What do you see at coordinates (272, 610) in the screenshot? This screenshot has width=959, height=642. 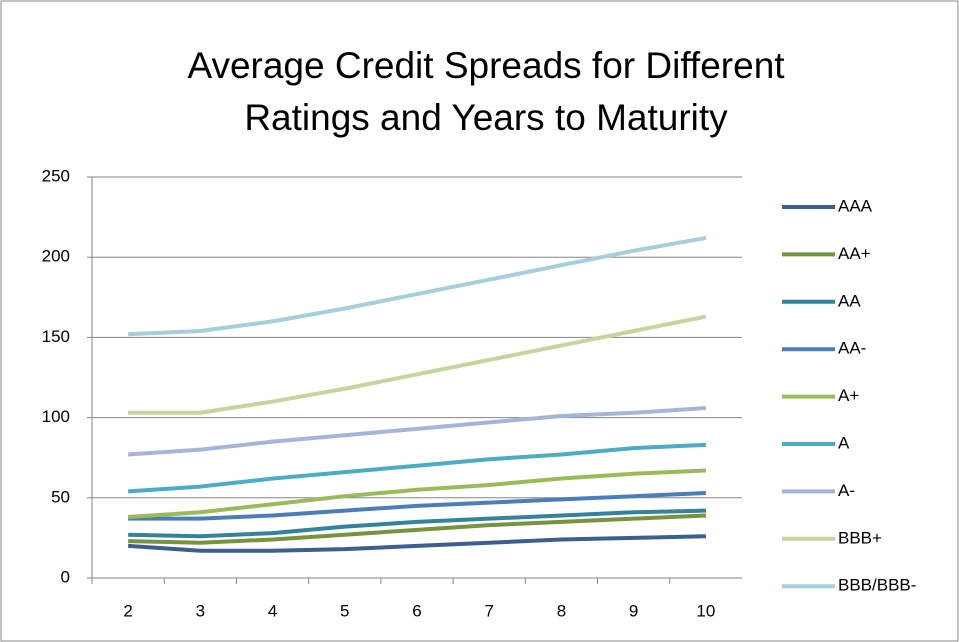 I see `x-tick-label: 4` at bounding box center [272, 610].